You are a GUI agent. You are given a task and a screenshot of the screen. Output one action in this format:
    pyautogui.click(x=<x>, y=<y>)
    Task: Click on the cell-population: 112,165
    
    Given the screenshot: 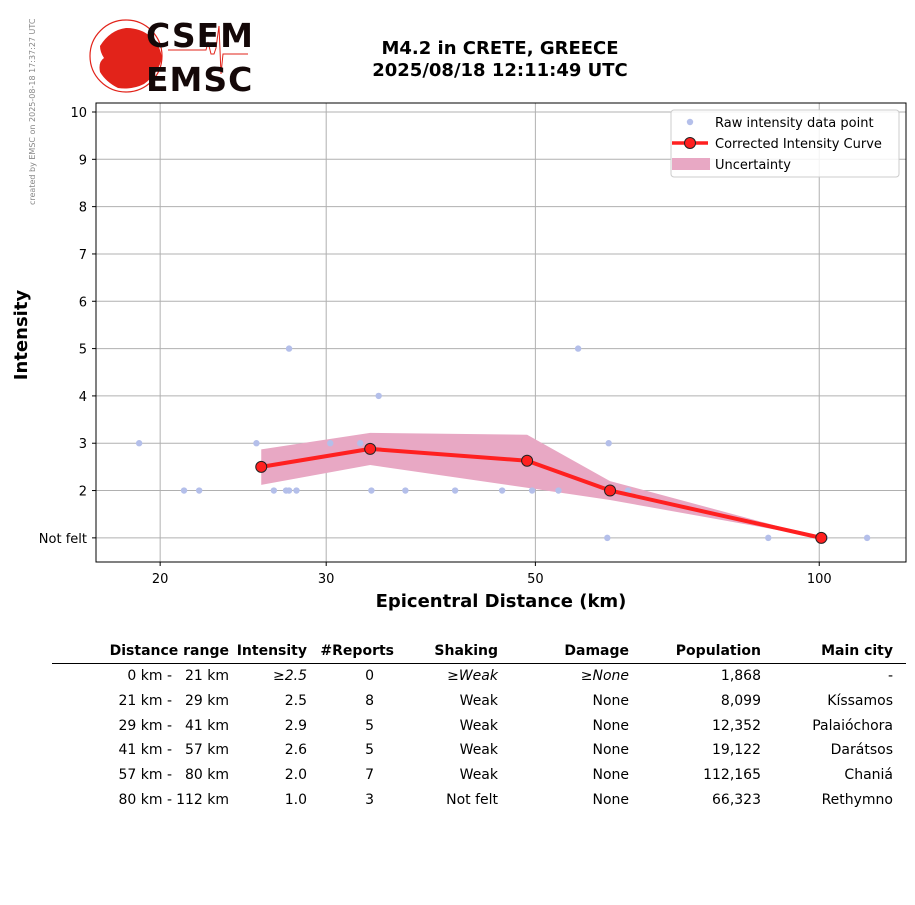 What is the action you would take?
    pyautogui.click(x=732, y=775)
    